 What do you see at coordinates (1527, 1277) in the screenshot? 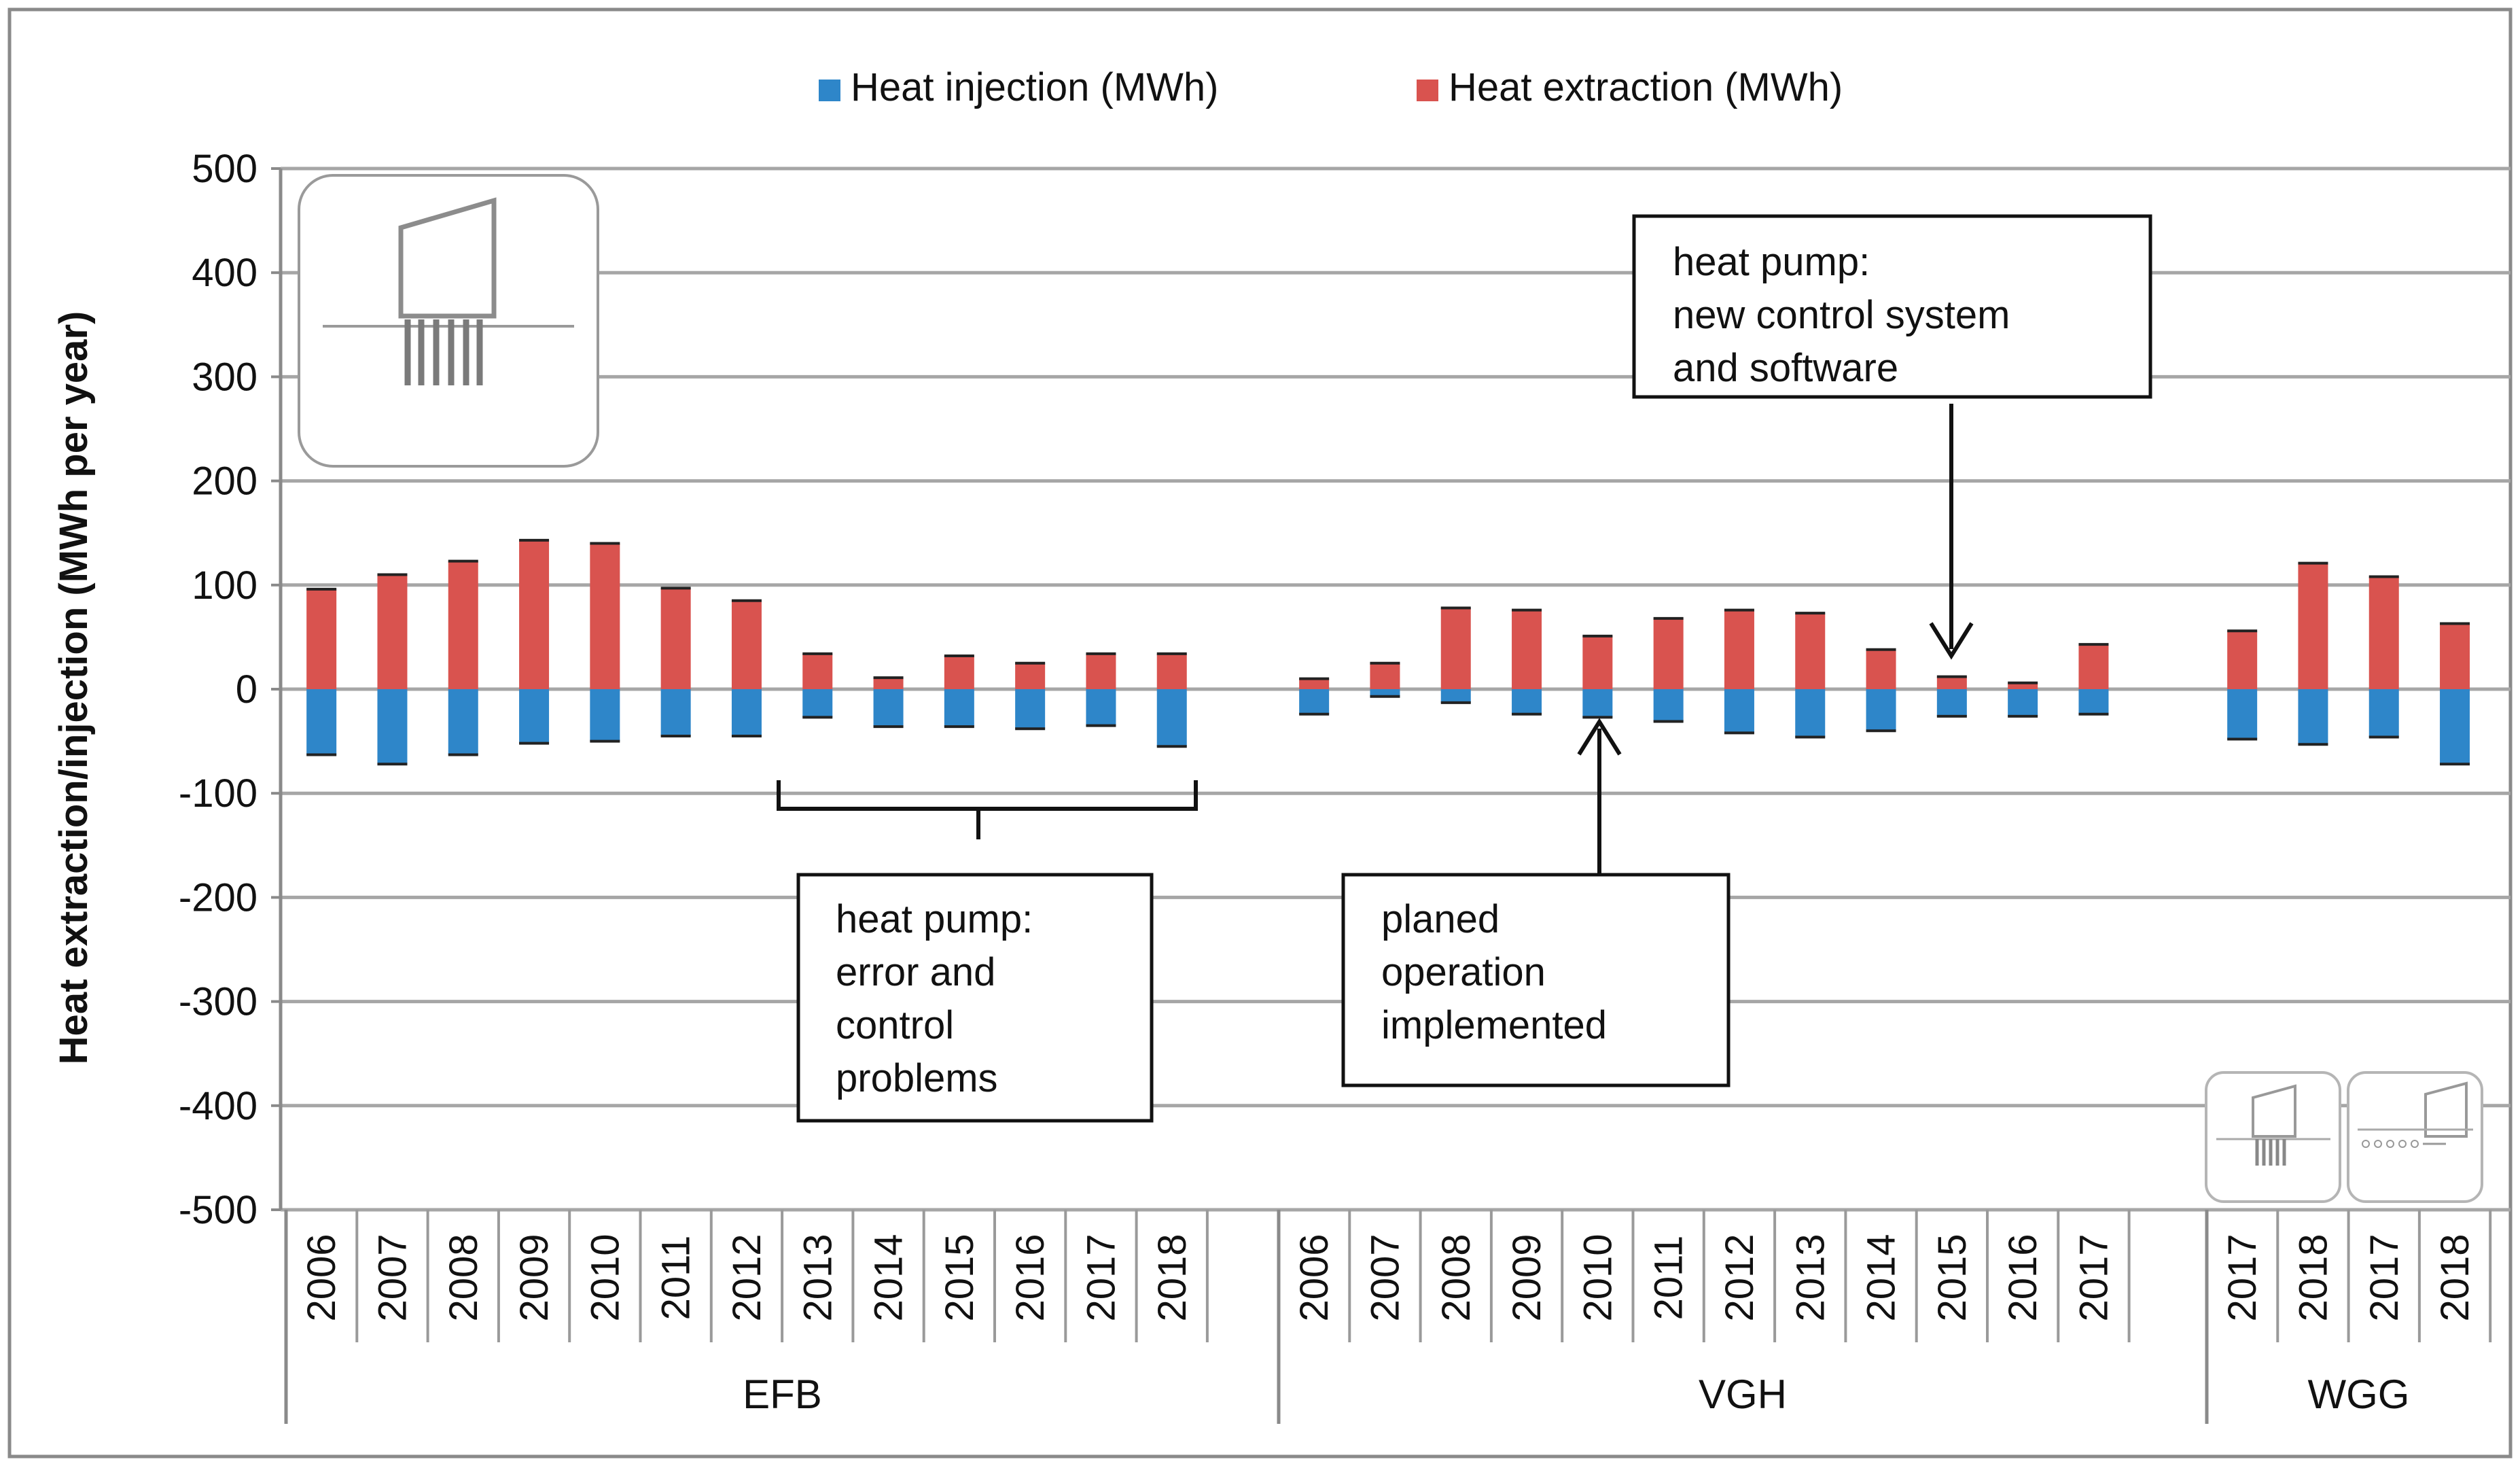
I see `x-tick-label: 2009` at bounding box center [1527, 1277].